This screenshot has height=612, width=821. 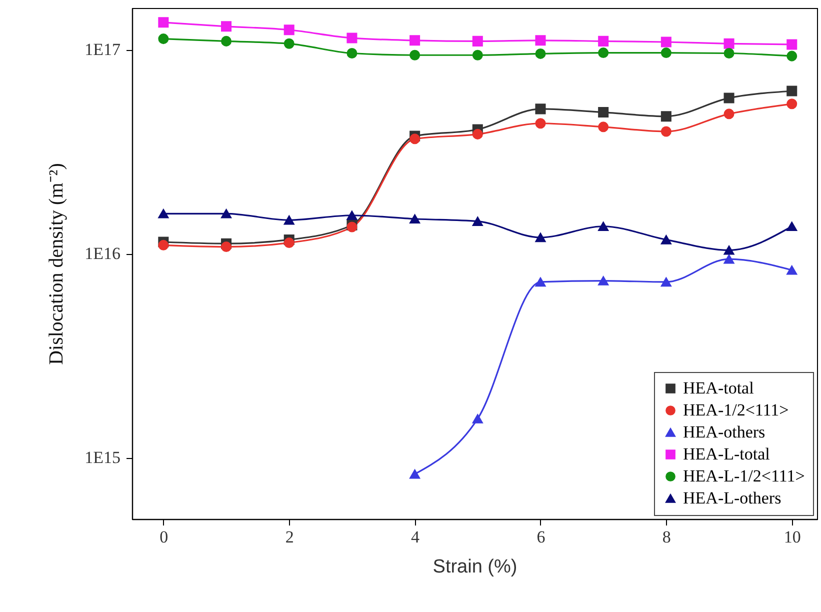 What do you see at coordinates (744, 476) in the screenshot?
I see `legend-label: HEA-L-1/2<111>` at bounding box center [744, 476].